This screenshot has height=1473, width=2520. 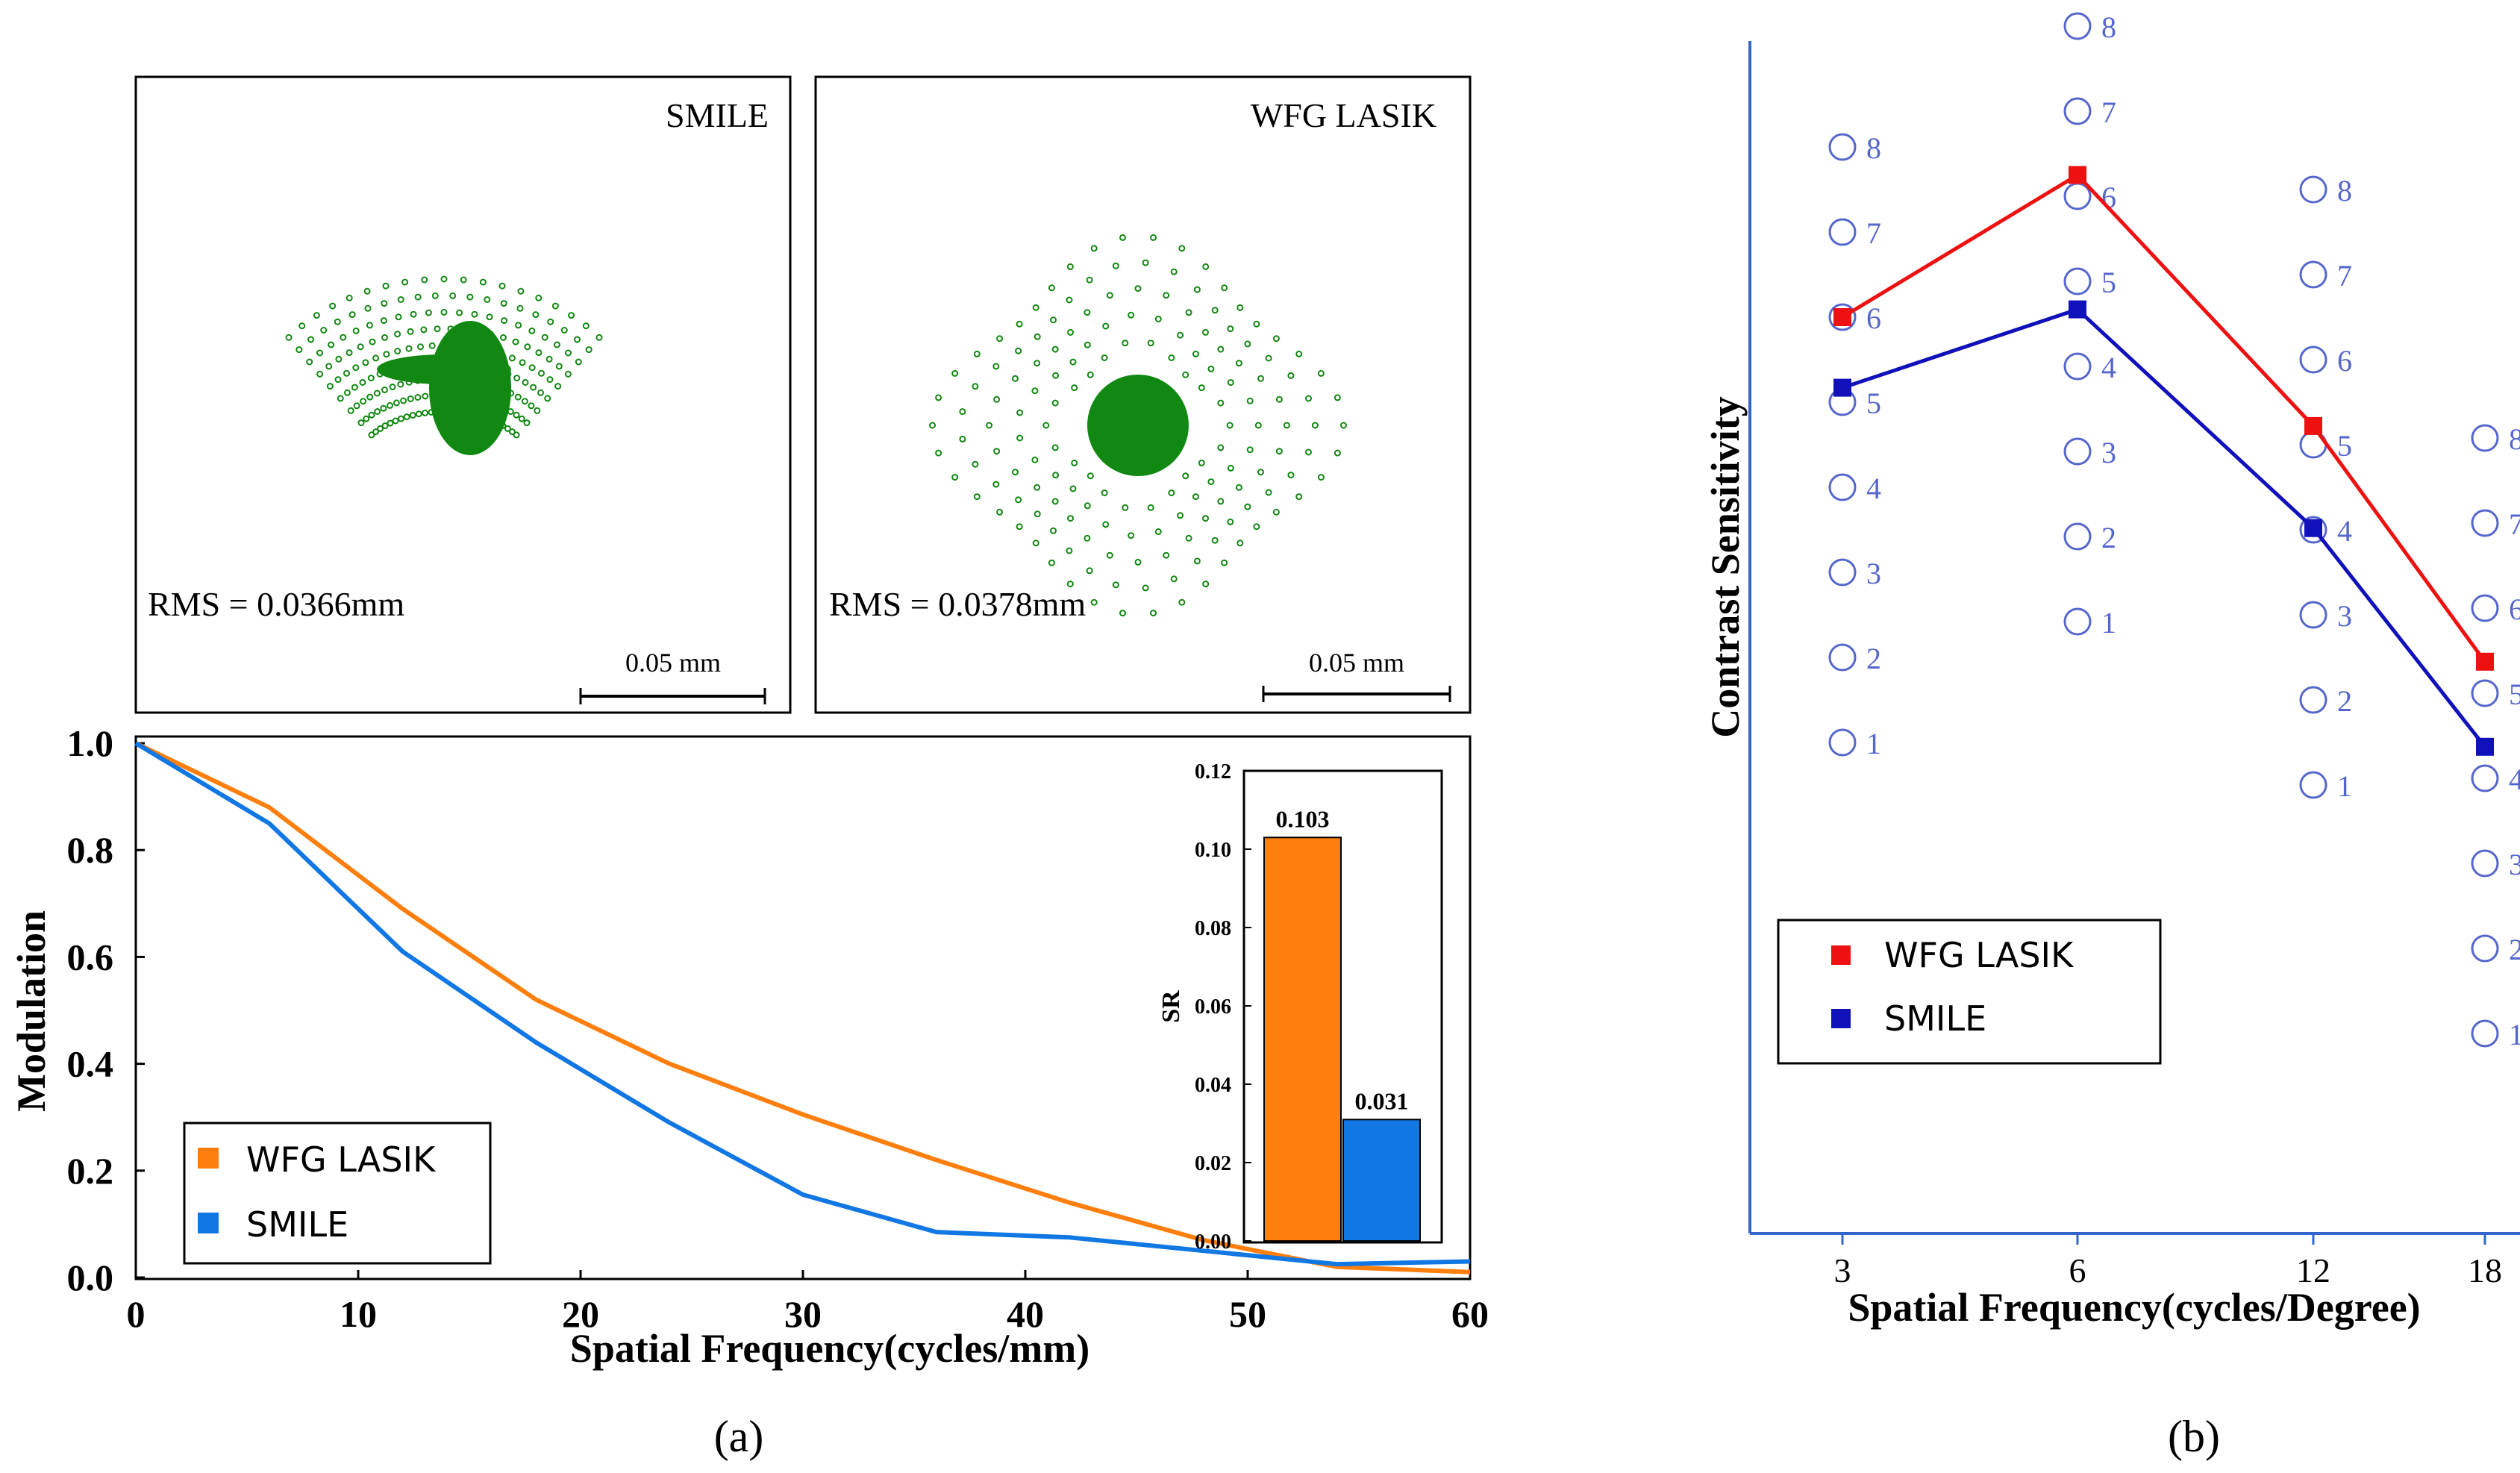 What do you see at coordinates (1470, 1314) in the screenshot?
I see `mtf-x-tick-label: 60` at bounding box center [1470, 1314].